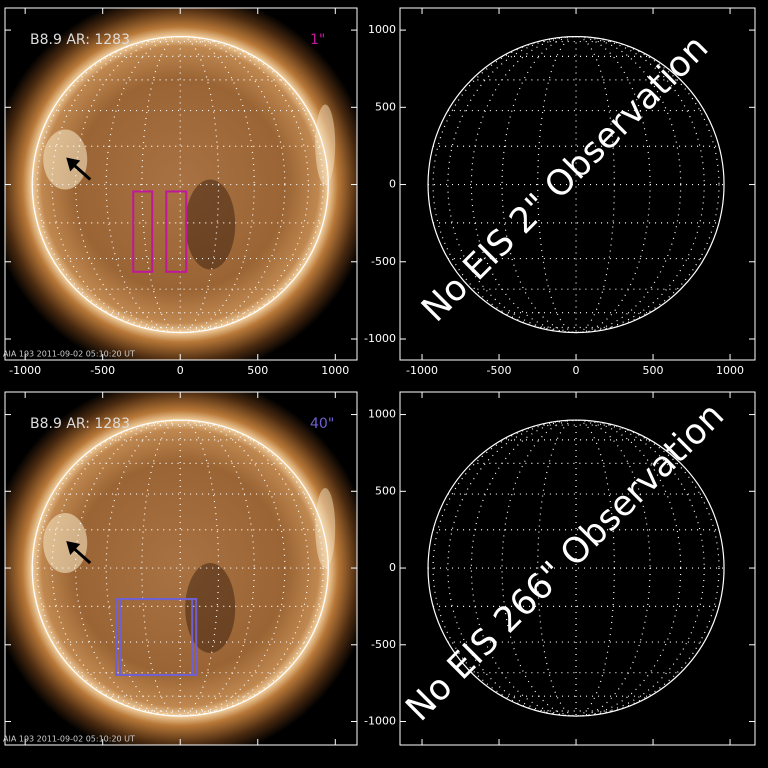 This screenshot has height=768, width=768. I want to click on scale-label: 40", so click(322, 424).